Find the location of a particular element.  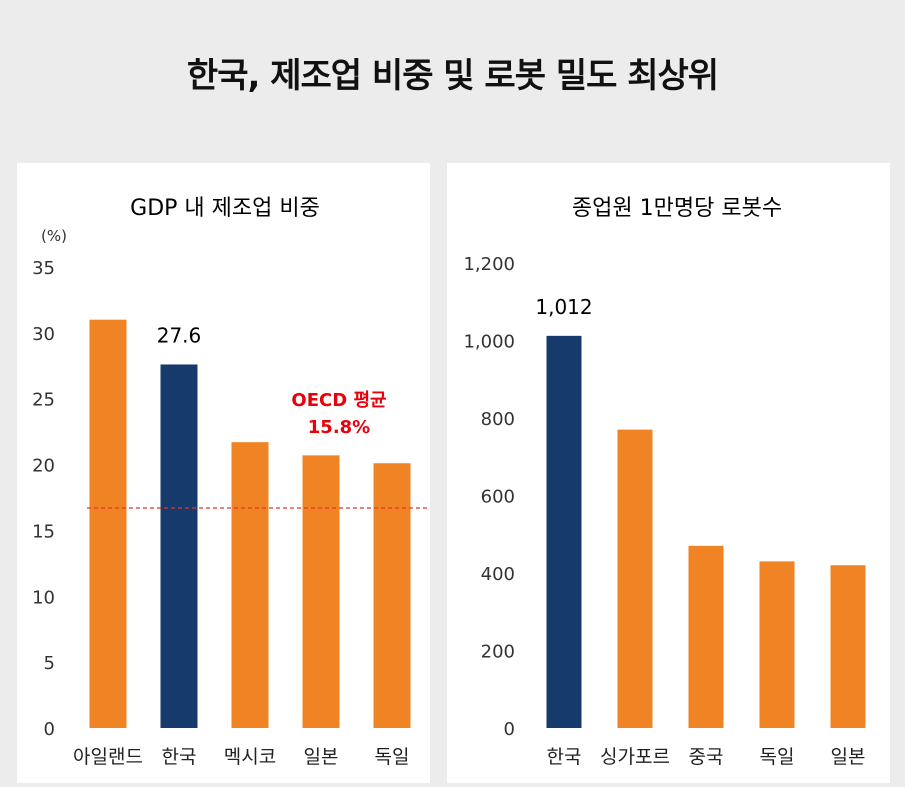

y-tick-label: 200 is located at coordinates (498, 652).